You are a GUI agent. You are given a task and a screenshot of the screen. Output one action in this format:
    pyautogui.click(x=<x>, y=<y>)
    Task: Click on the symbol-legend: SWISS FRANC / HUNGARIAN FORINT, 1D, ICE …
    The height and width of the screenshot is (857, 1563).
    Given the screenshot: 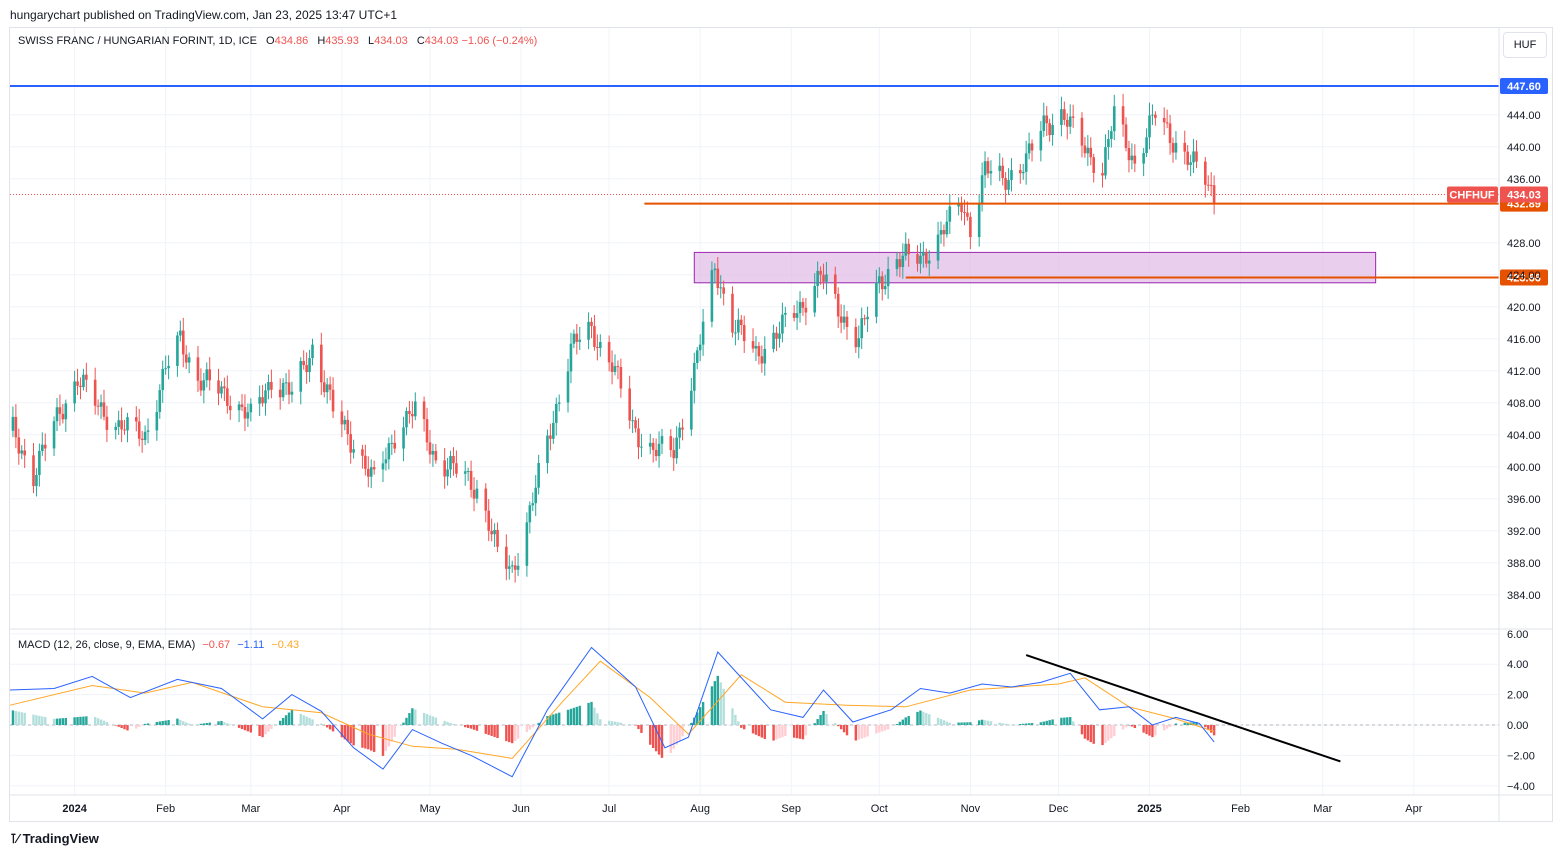 What is the action you would take?
    pyautogui.click(x=277, y=41)
    